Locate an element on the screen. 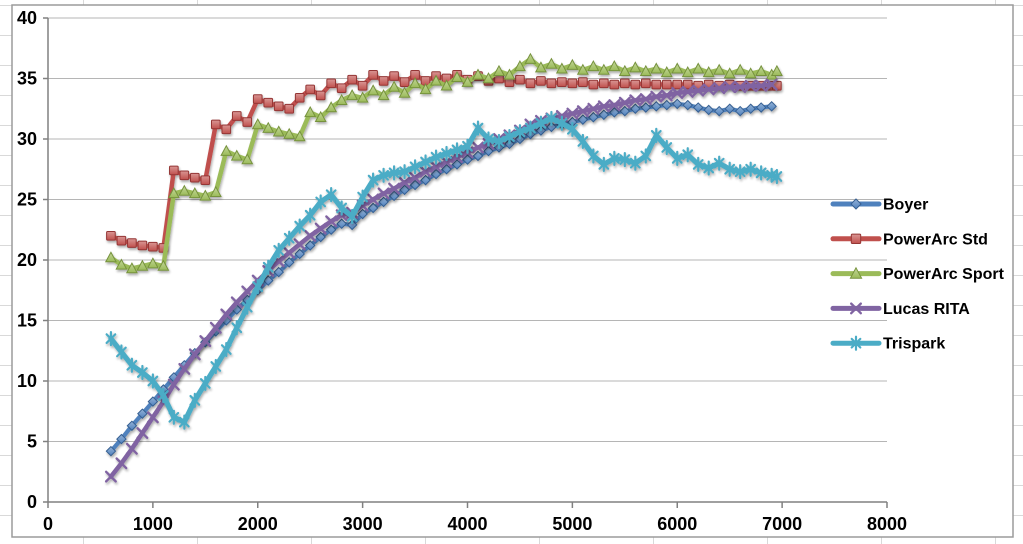  legend-item-boyer: Boyer is located at coordinates (879, 205).